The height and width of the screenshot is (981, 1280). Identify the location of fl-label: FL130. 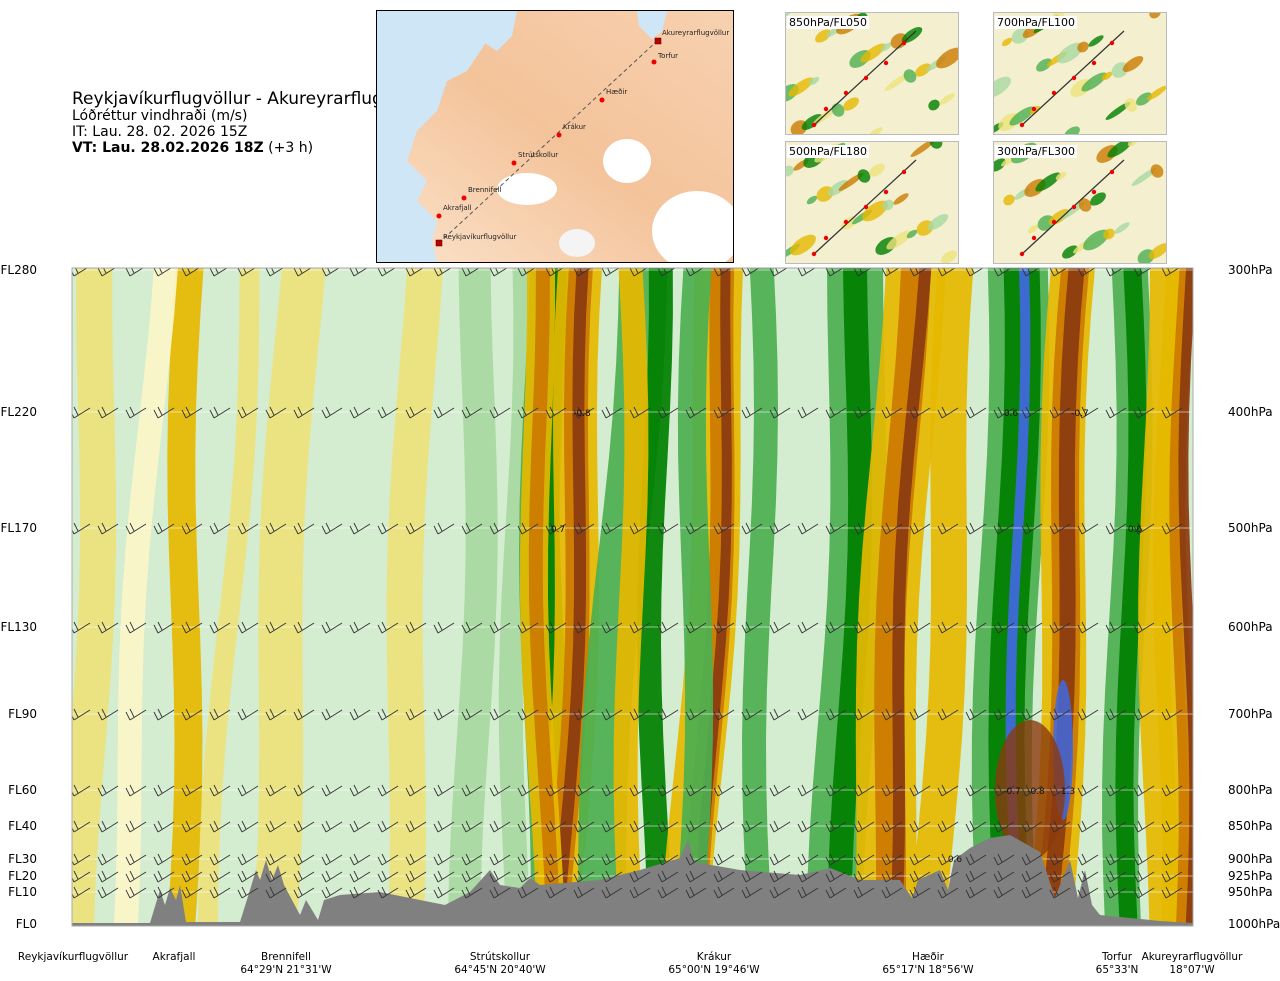
(19, 627).